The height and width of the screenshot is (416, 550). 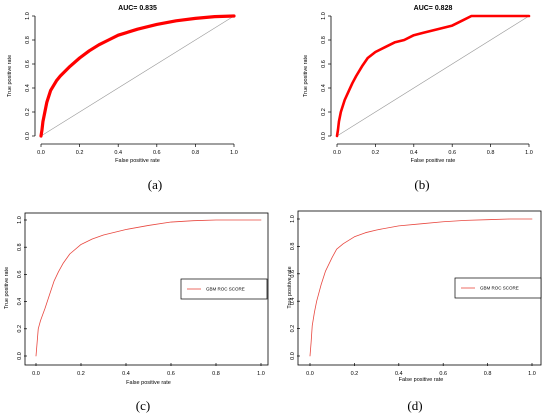 I want to click on panel-label: (b), so click(x=421, y=184).